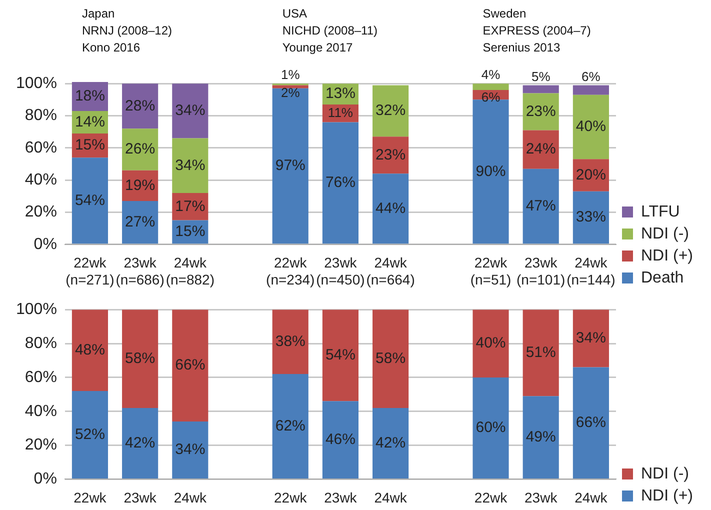  I want to click on x-tick-label: 22wk (n=234), so click(290, 271).